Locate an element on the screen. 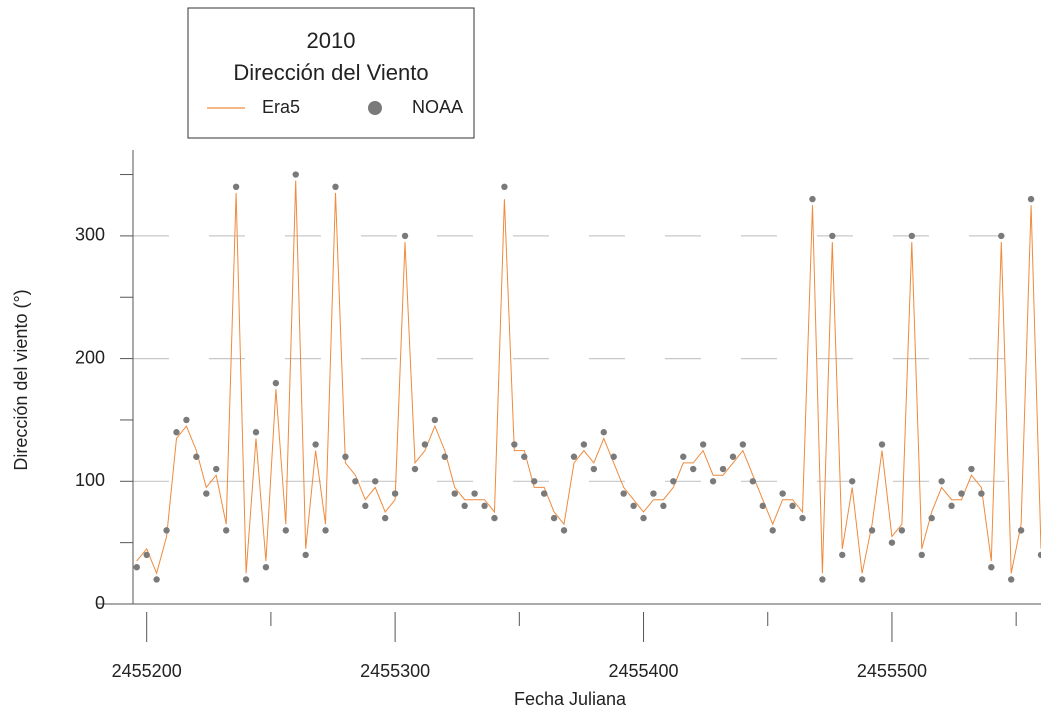 This screenshot has height=713, width=1041. y-tick-label: 200 is located at coordinates (90, 357).